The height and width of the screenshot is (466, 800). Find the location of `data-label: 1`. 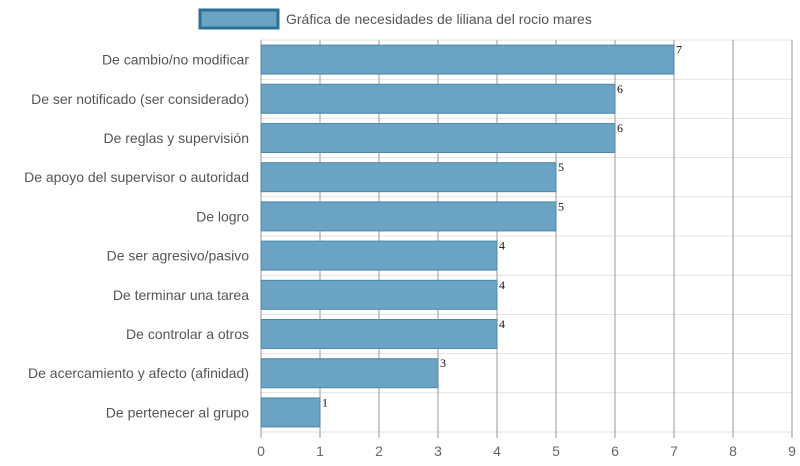

data-label: 1 is located at coordinates (325, 402).